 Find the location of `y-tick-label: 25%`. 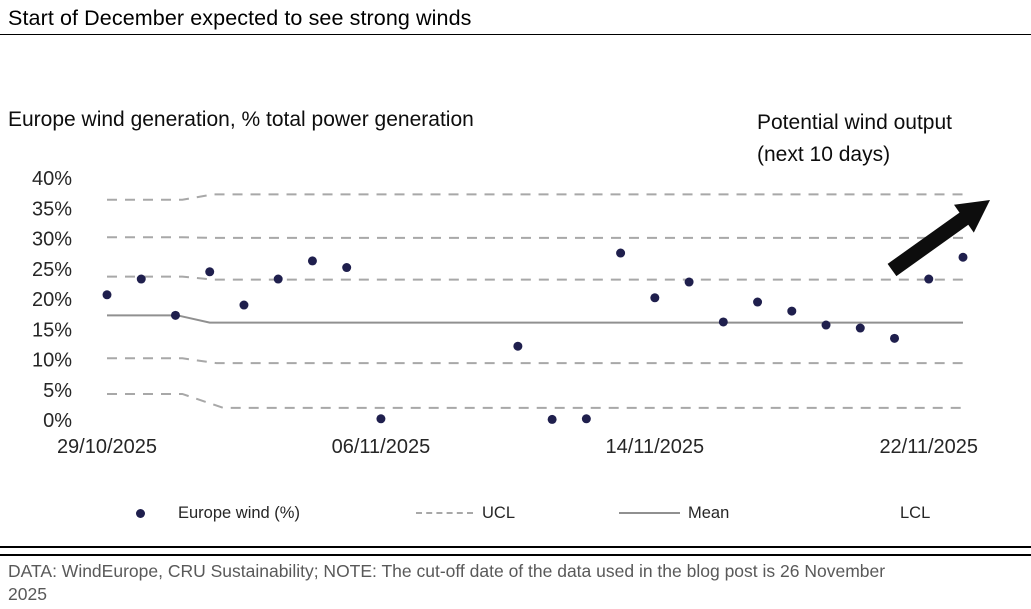

y-tick-label: 25% is located at coordinates (52, 270).